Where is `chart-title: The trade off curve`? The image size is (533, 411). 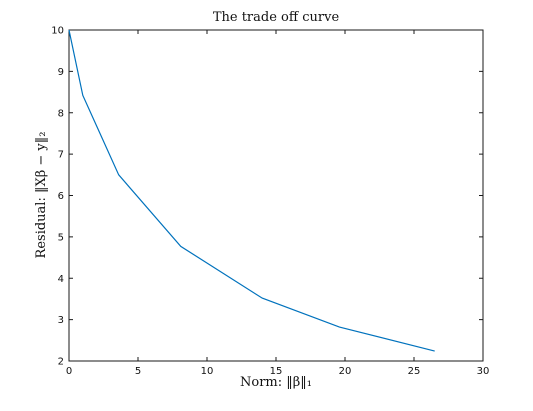 chart-title: The trade off curve is located at coordinates (276, 17).